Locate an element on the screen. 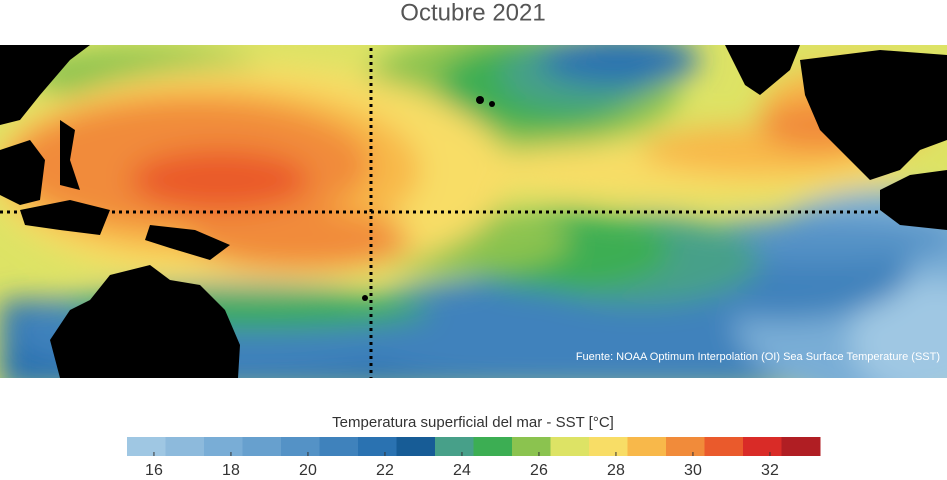 The width and height of the screenshot is (947, 480). colorbar-tick-label: 24 is located at coordinates (462, 470).